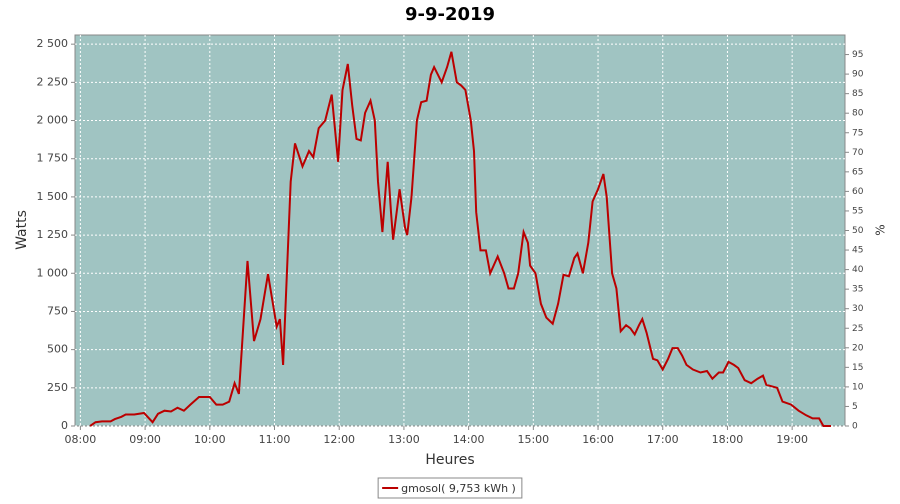  What do you see at coordinates (53, 43) in the screenshot?
I see `y-tick-label: 2 500` at bounding box center [53, 43].